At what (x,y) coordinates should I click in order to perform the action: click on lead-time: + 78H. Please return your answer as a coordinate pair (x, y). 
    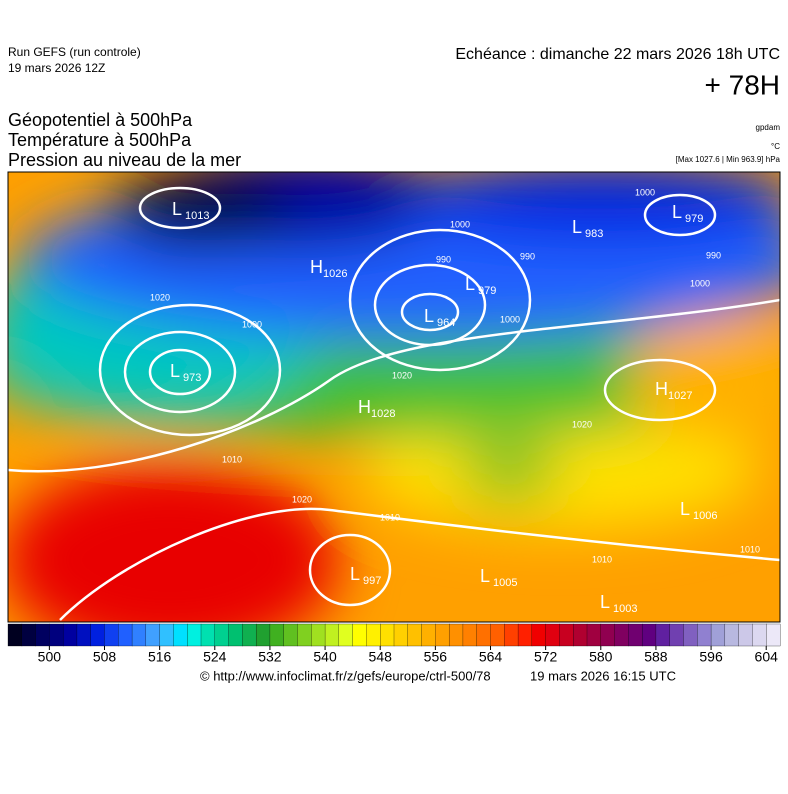
    Looking at the image, I should click on (743, 84).